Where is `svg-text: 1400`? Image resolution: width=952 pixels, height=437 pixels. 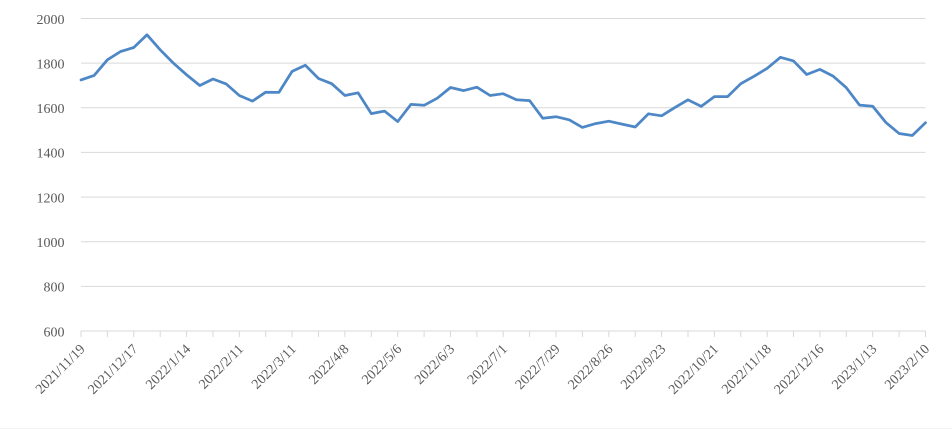 svg-text: 1400 is located at coordinates (51, 154).